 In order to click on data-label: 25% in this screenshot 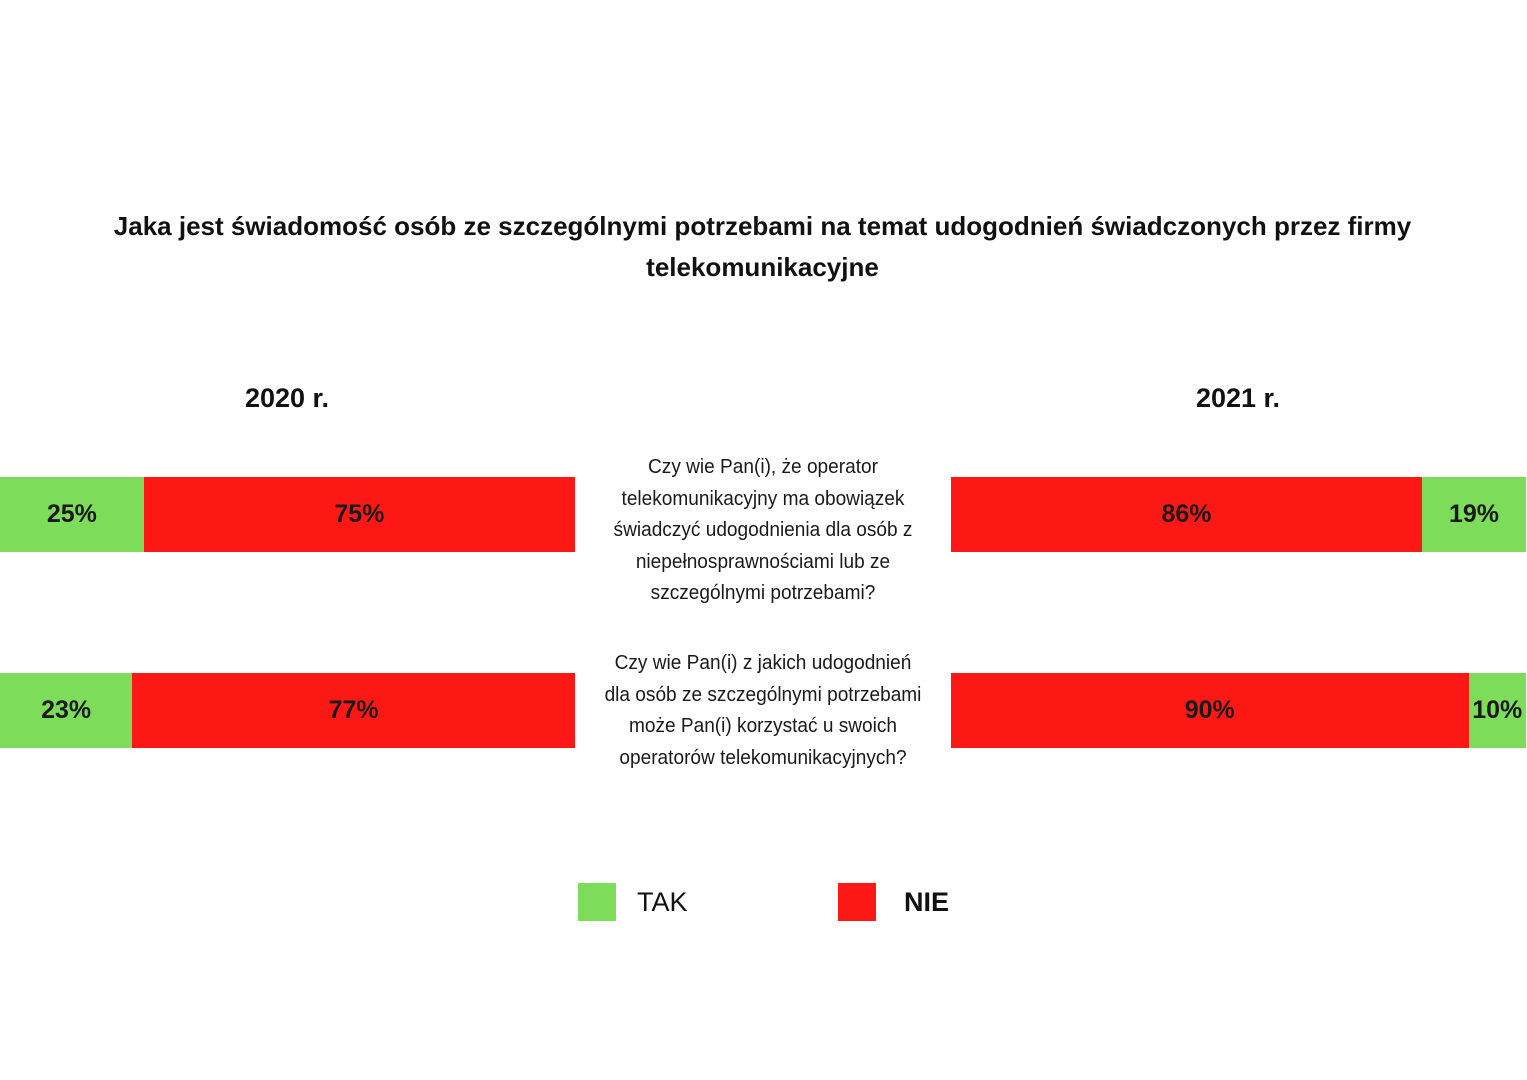, I will do `click(71, 514)`.